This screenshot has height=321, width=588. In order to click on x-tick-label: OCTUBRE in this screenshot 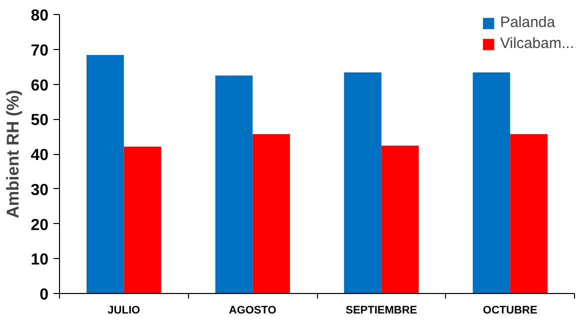, I will do `click(510, 310)`.